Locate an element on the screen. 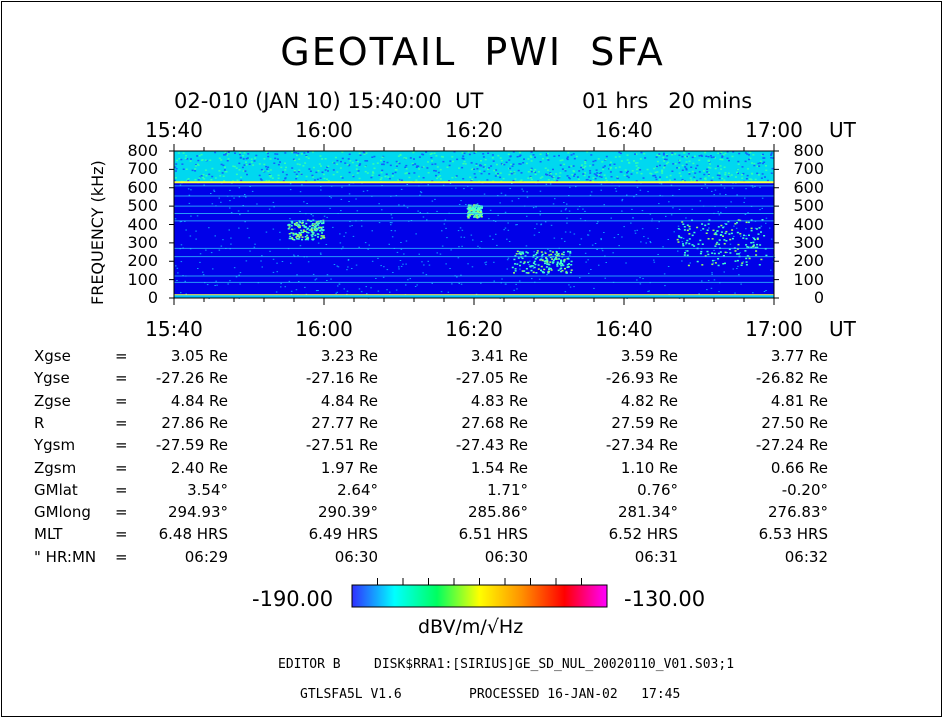 The height and width of the screenshot is (720, 945). chart-title: GEOTAIL PWI SFA is located at coordinates (472, 52).